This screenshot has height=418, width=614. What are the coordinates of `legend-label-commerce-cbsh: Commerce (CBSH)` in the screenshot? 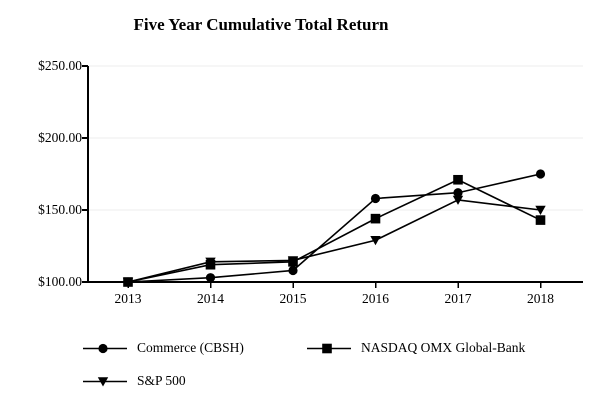 It's located at (190, 347).